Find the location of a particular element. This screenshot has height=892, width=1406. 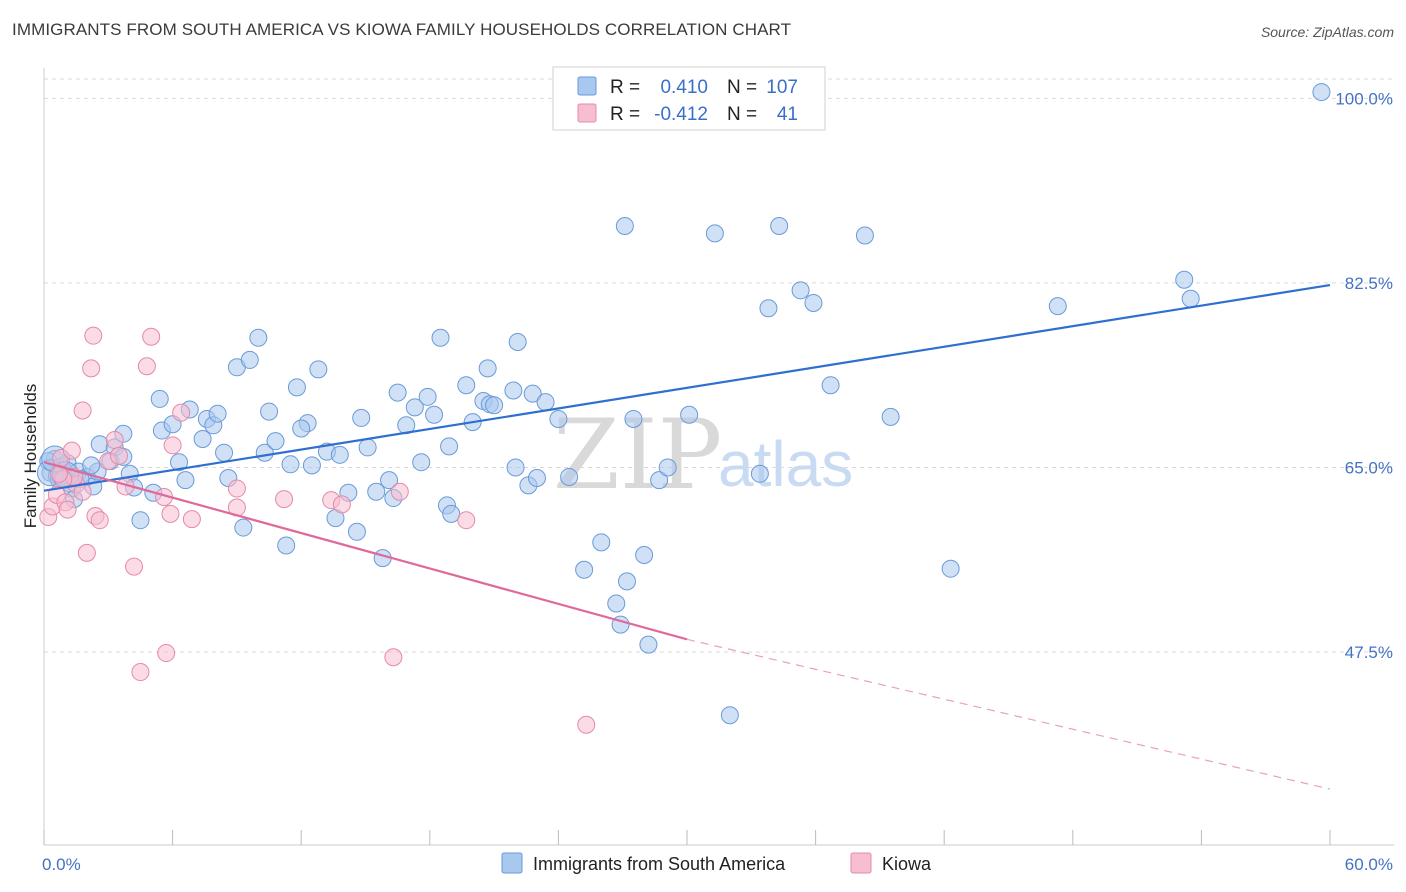

y-tick-labels: 47.5% 65.0% 82.5% 100.0% is located at coordinates (1364, 375).